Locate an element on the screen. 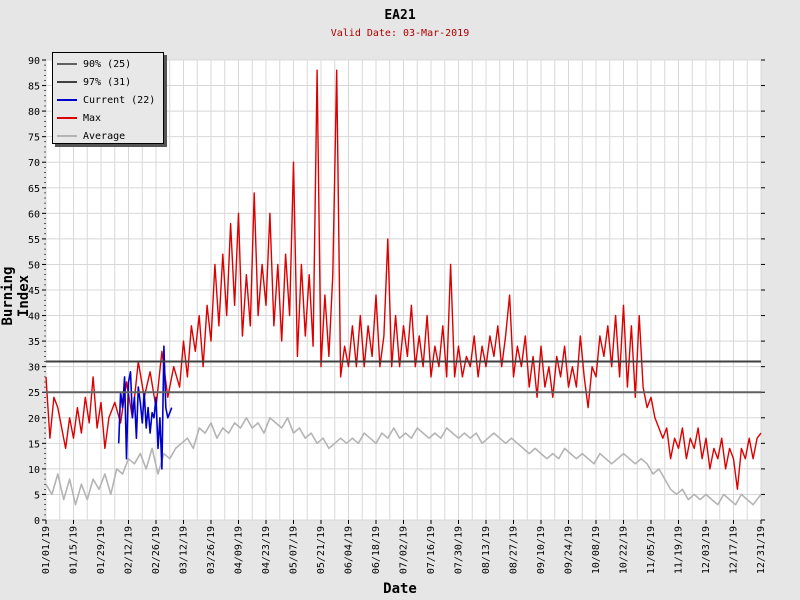  x-tick-label: 07/30/19 is located at coordinates (459, 550).